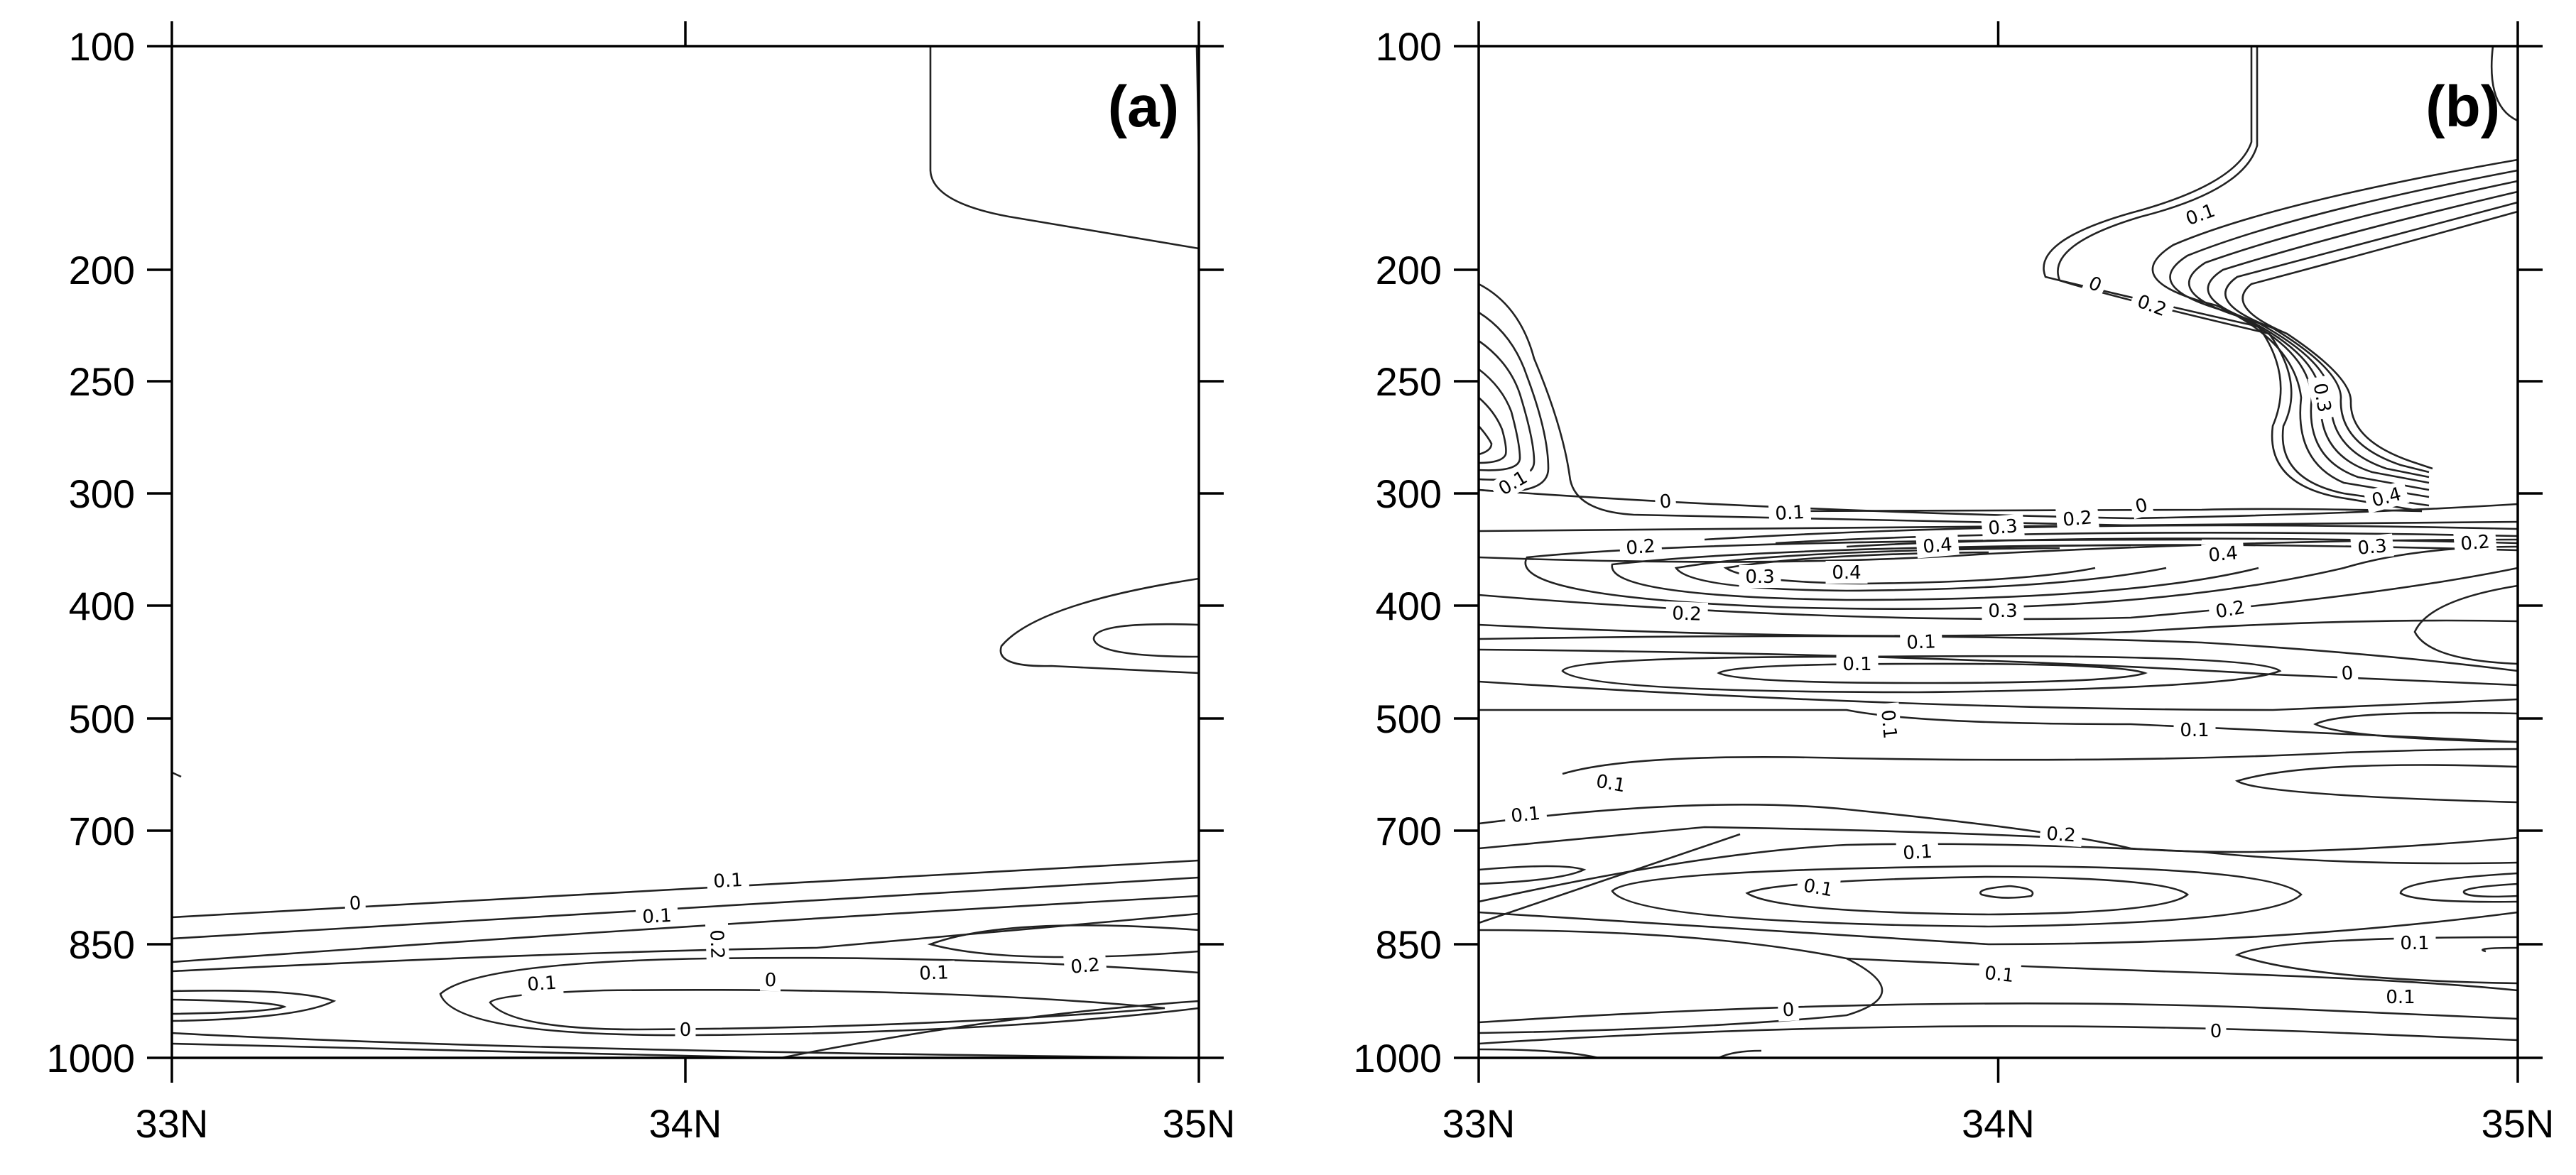 This screenshot has width=2576, height=1175. Describe the element at coordinates (686, 1123) in the screenshot. I see `panel-a-x-tick-labels: 33N 34N 35N` at that location.